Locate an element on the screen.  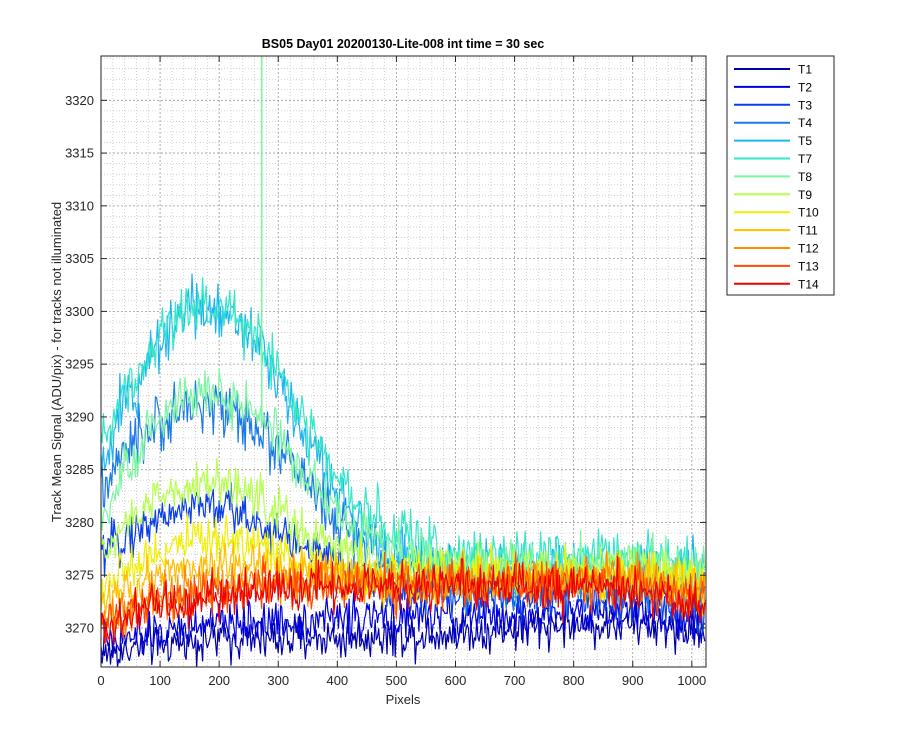
legend-label-t1: T1 is located at coordinates (805, 70).